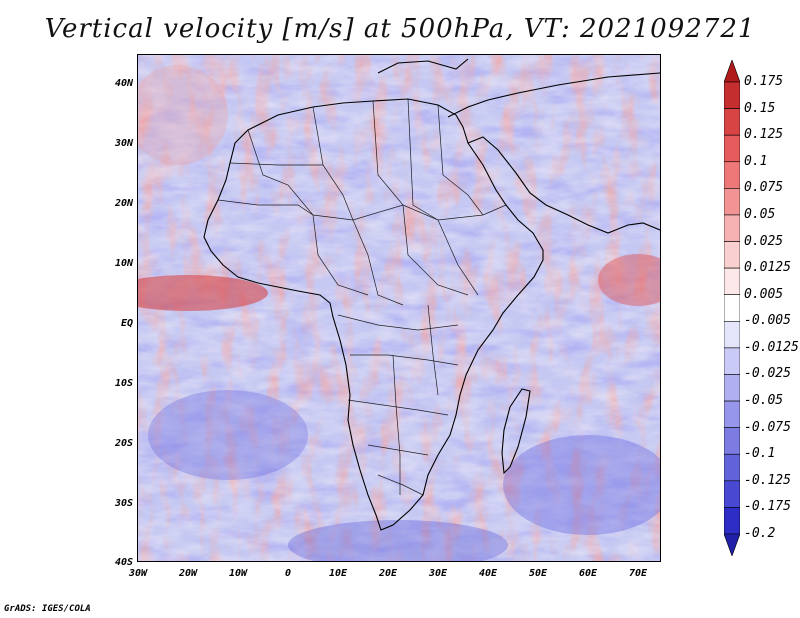  What do you see at coordinates (771, 347) in the screenshot?
I see `colorbar-label: -0.0125` at bounding box center [771, 347].